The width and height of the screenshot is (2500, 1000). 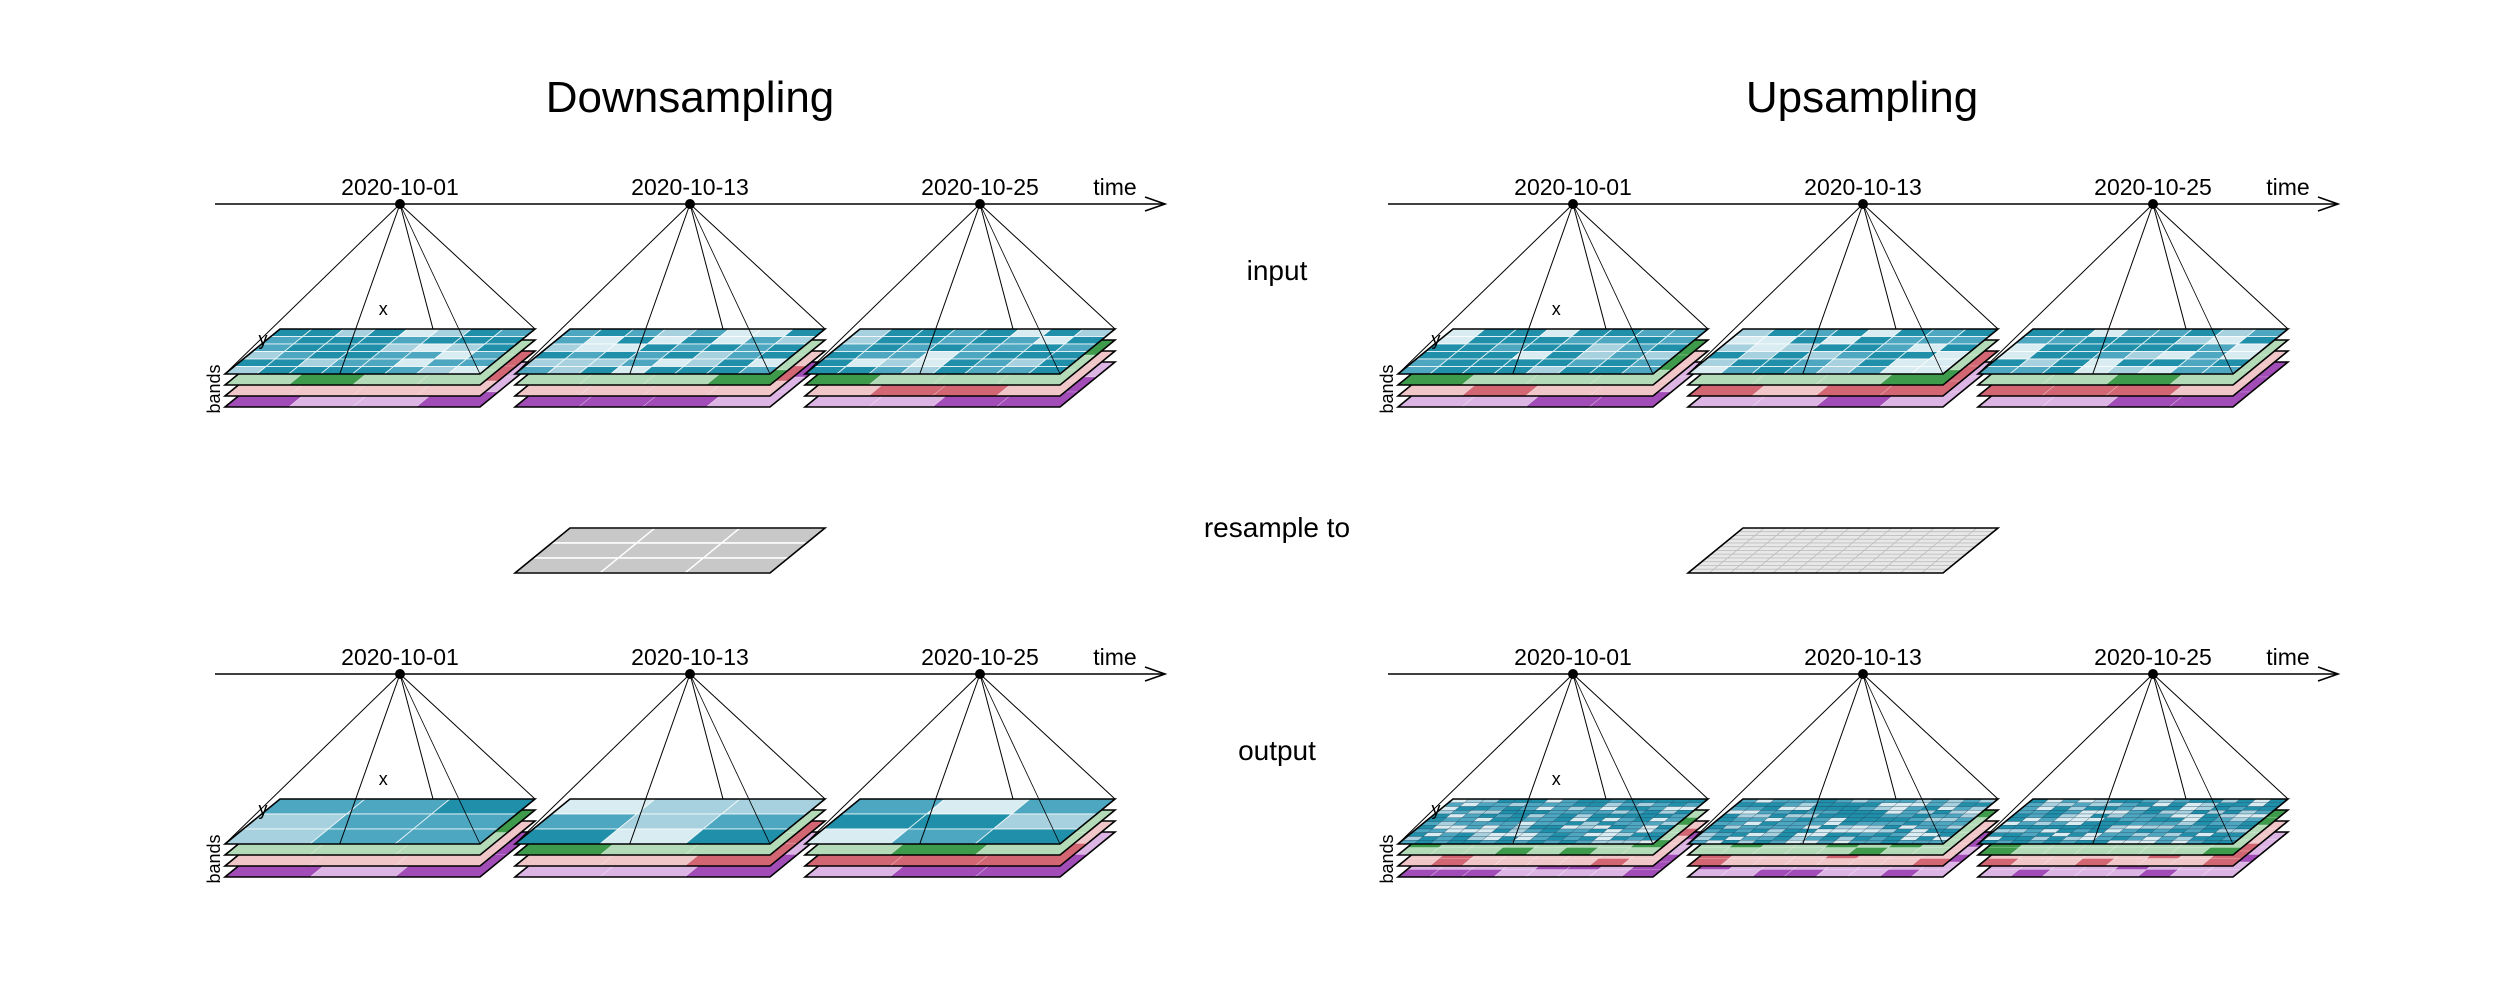 What do you see at coordinates (1843, 550) in the screenshot?
I see `resample-grid-outline` at bounding box center [1843, 550].